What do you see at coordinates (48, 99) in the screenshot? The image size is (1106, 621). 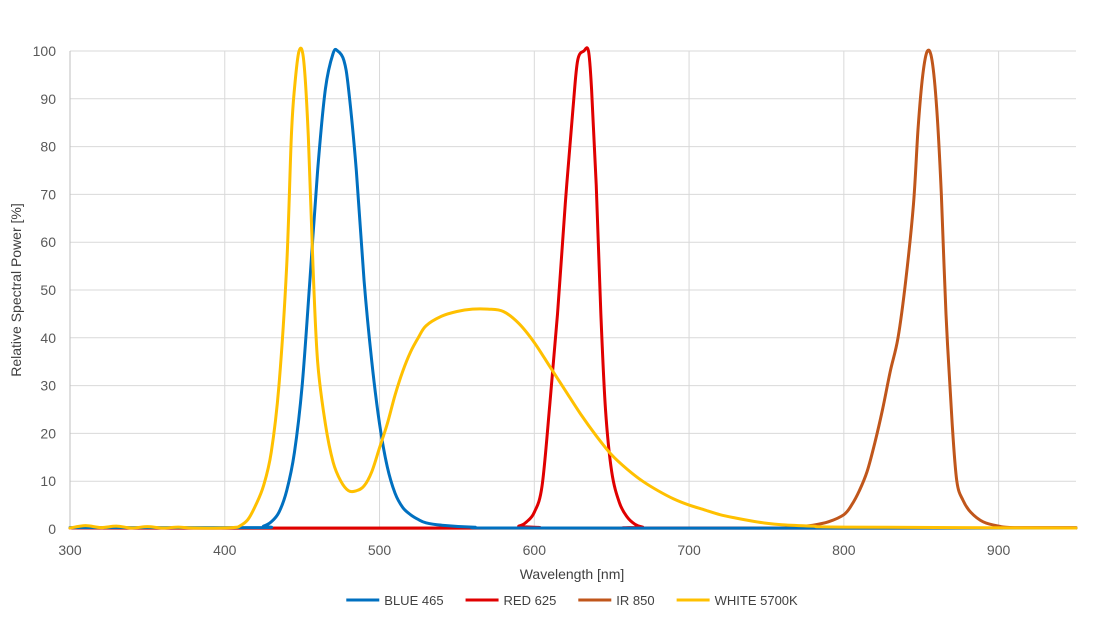 I see `y-tick-label: 90` at bounding box center [48, 99].